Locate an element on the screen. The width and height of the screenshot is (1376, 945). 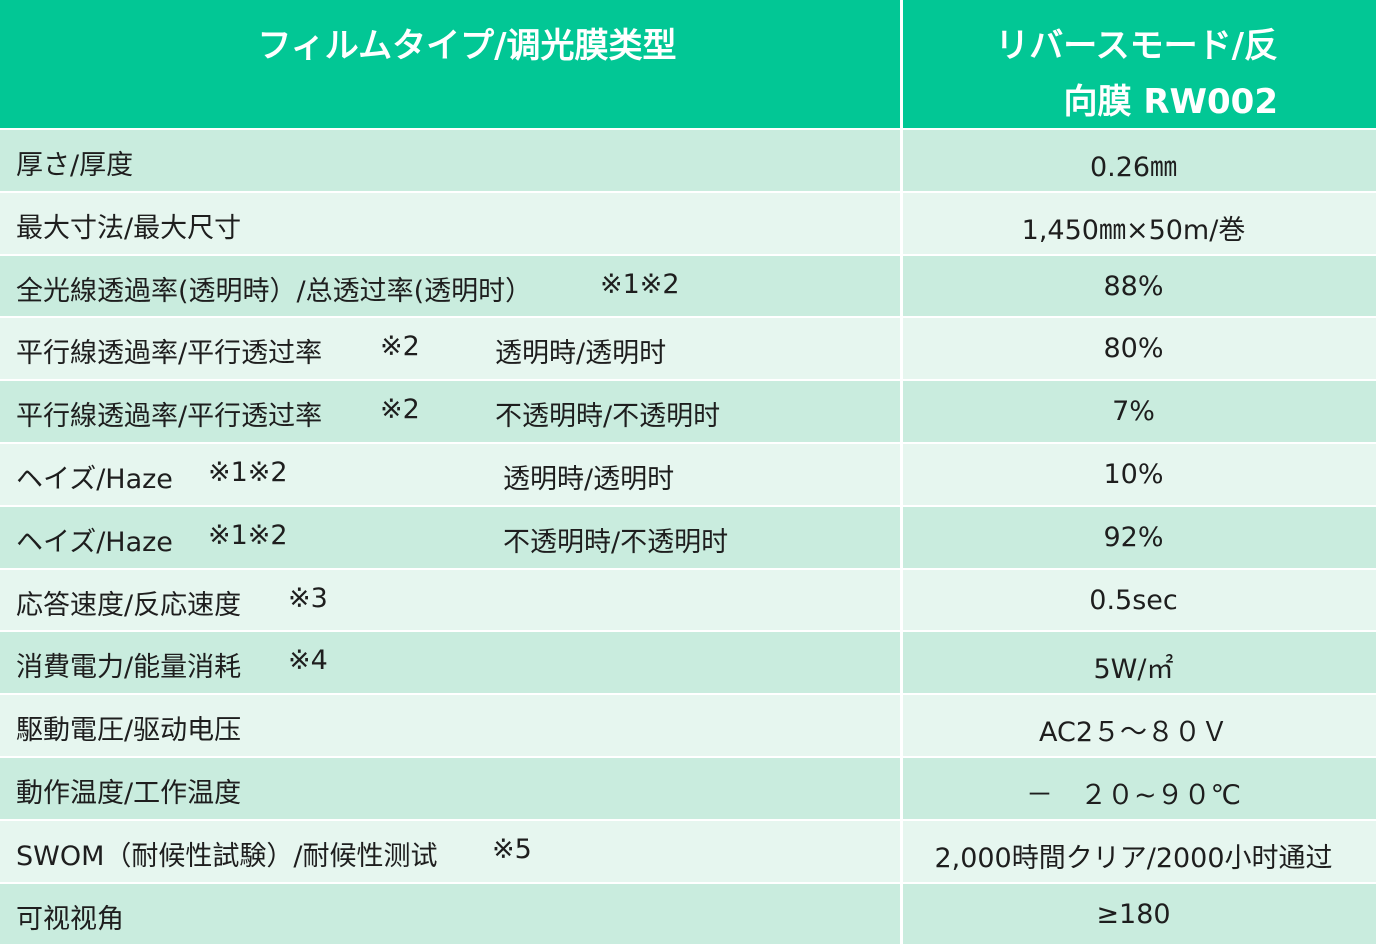
row-label-cell: 全光線透過率(透明時）/总透过率(透明时） ※1※2 is located at coordinates (450, 286).